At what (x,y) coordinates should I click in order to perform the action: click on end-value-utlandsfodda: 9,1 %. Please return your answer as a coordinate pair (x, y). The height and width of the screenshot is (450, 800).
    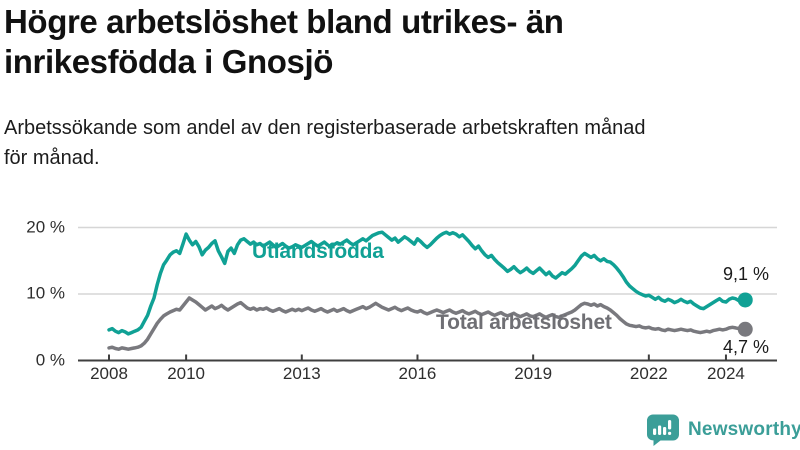
    Looking at the image, I should click on (745, 274).